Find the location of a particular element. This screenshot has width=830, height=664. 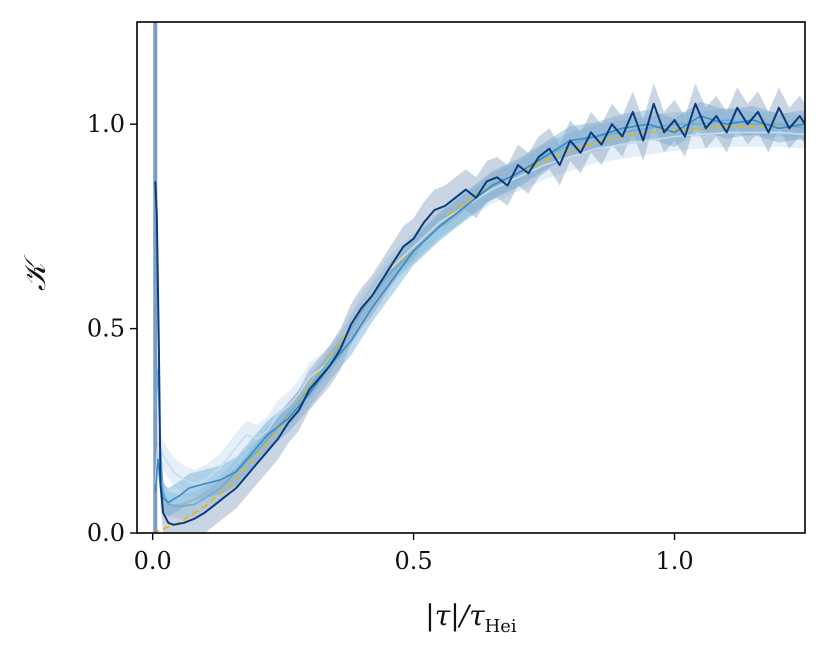

y-tick-label: 0.5 is located at coordinates (106, 329).